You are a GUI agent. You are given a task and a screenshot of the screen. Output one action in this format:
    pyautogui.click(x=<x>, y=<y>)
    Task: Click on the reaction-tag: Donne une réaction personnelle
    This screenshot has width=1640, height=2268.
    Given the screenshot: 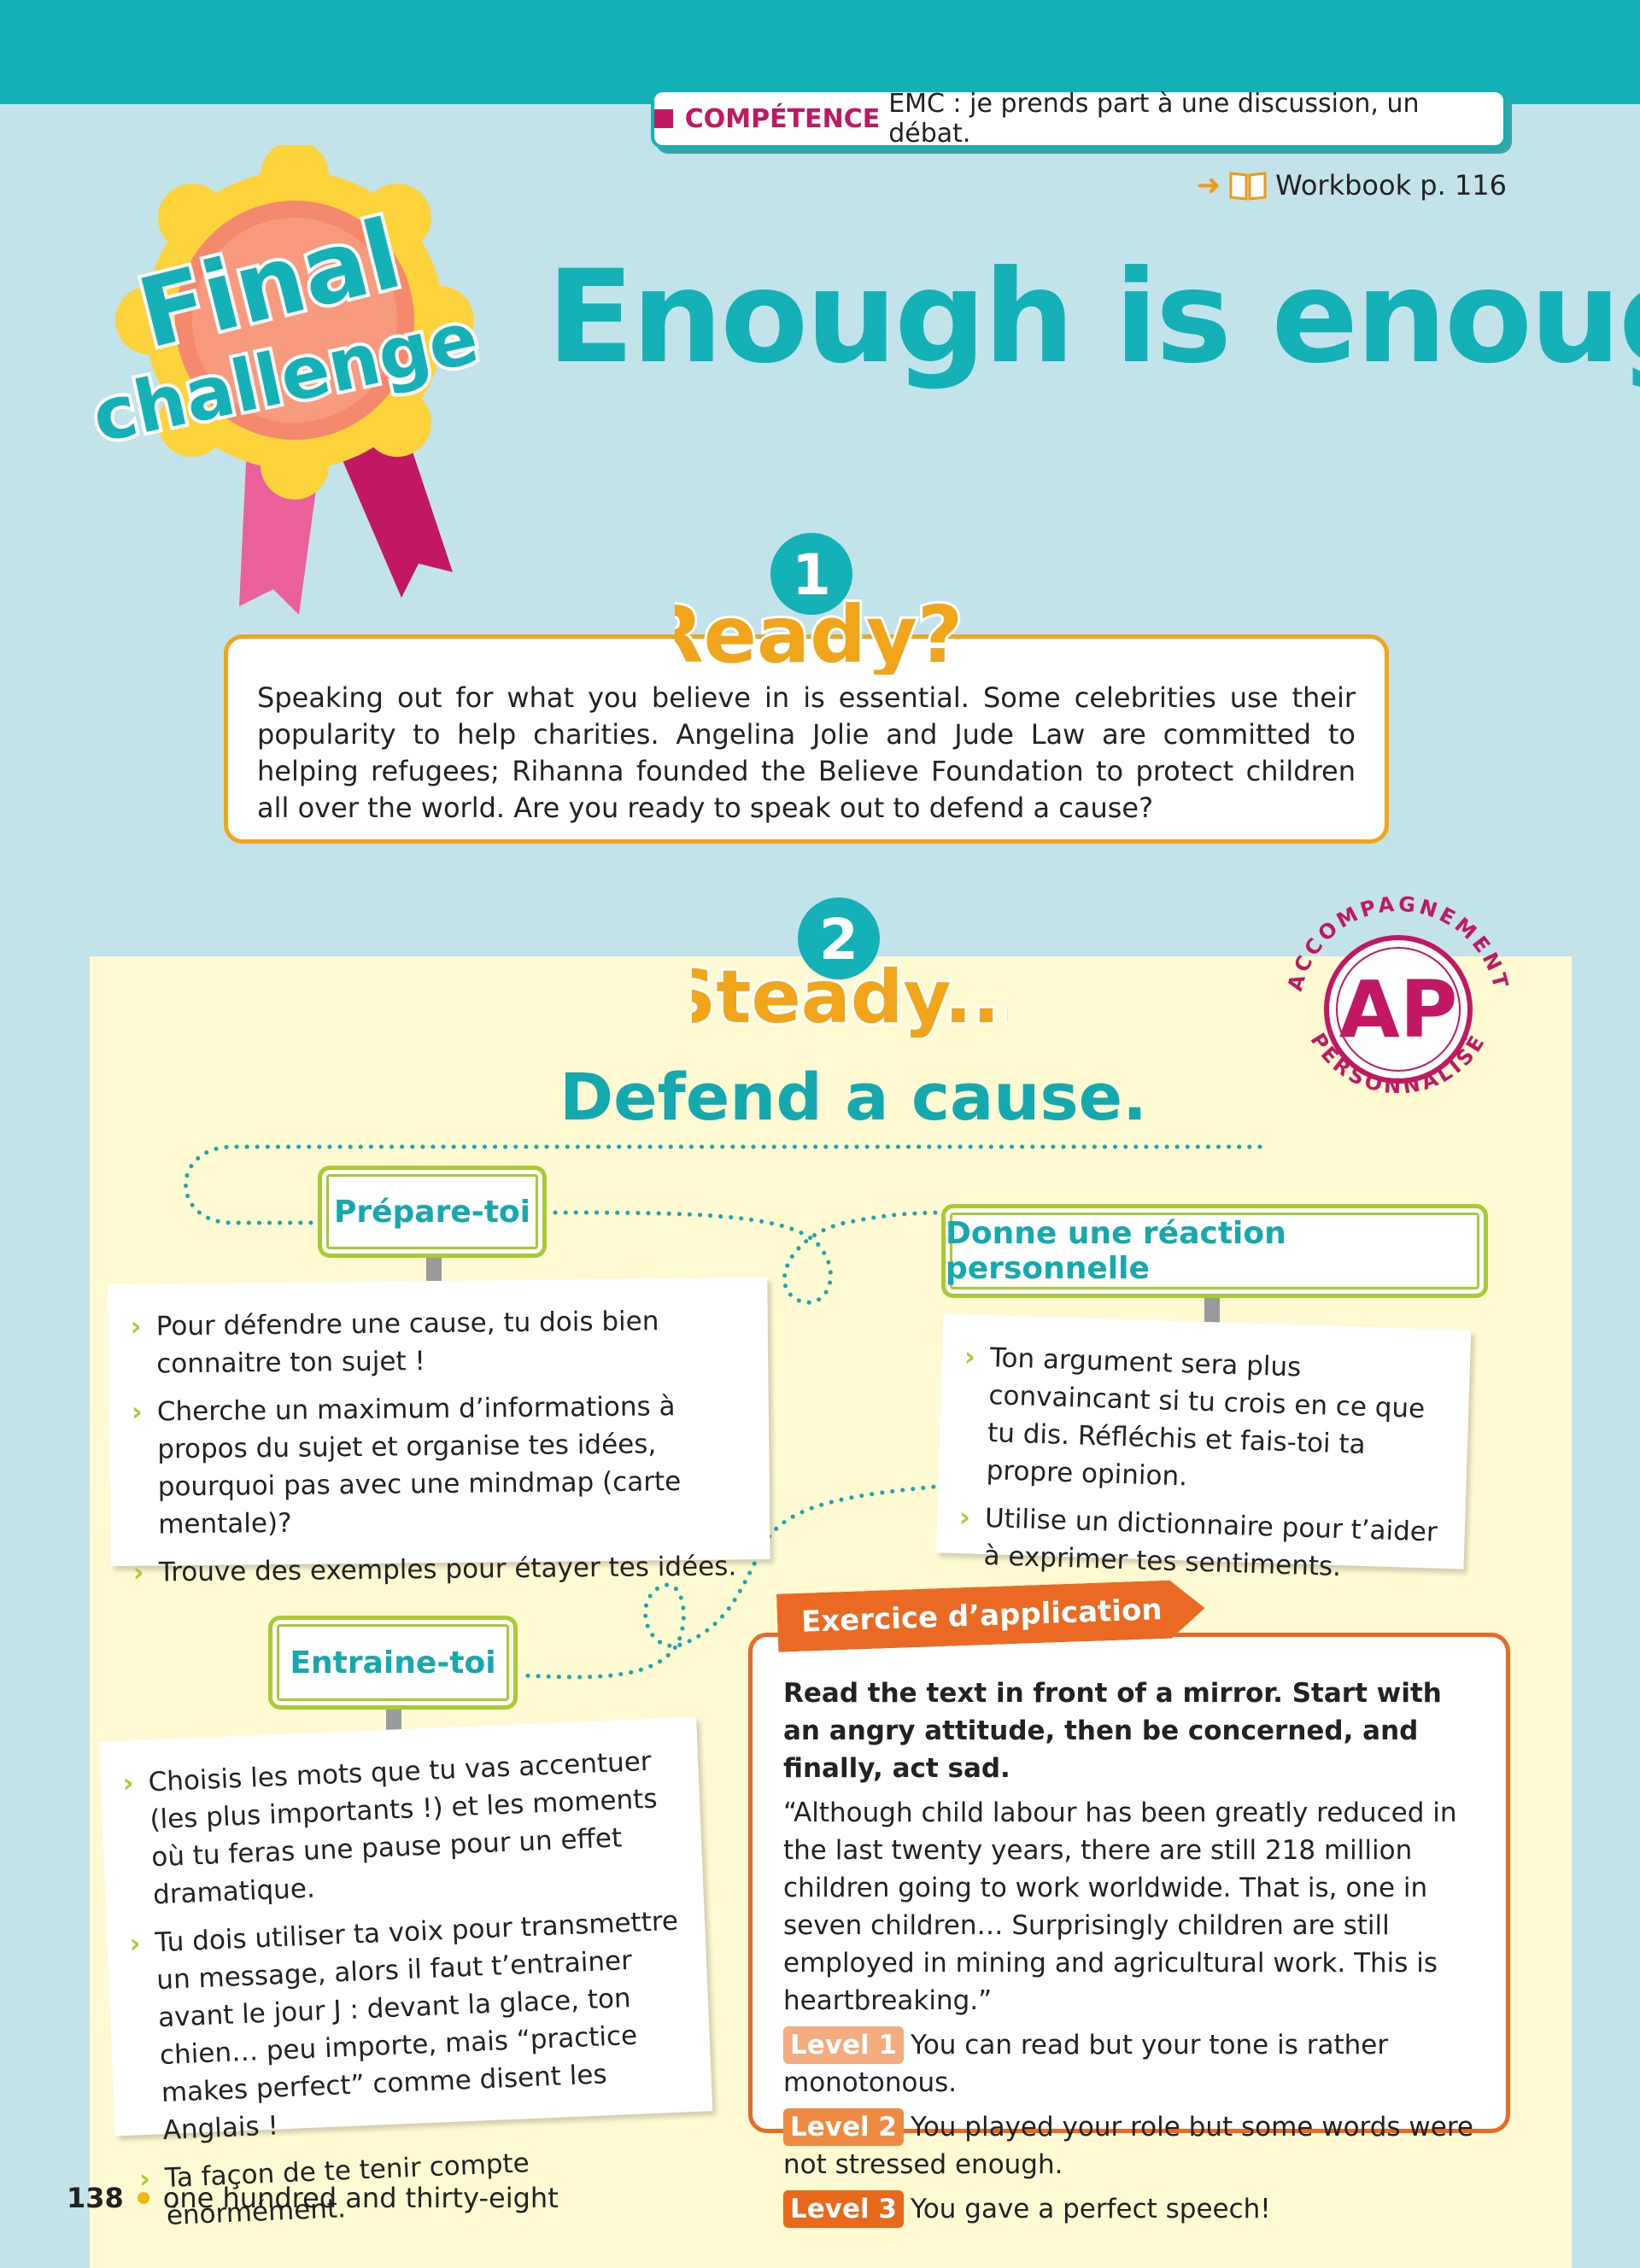 What is the action you would take?
    pyautogui.click(x=1214, y=1251)
    